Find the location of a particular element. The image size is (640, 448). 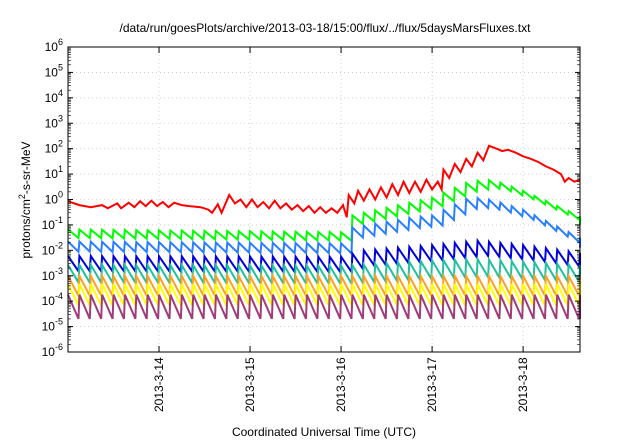

y-tick-label: 10³ is located at coordinates (54, 121).